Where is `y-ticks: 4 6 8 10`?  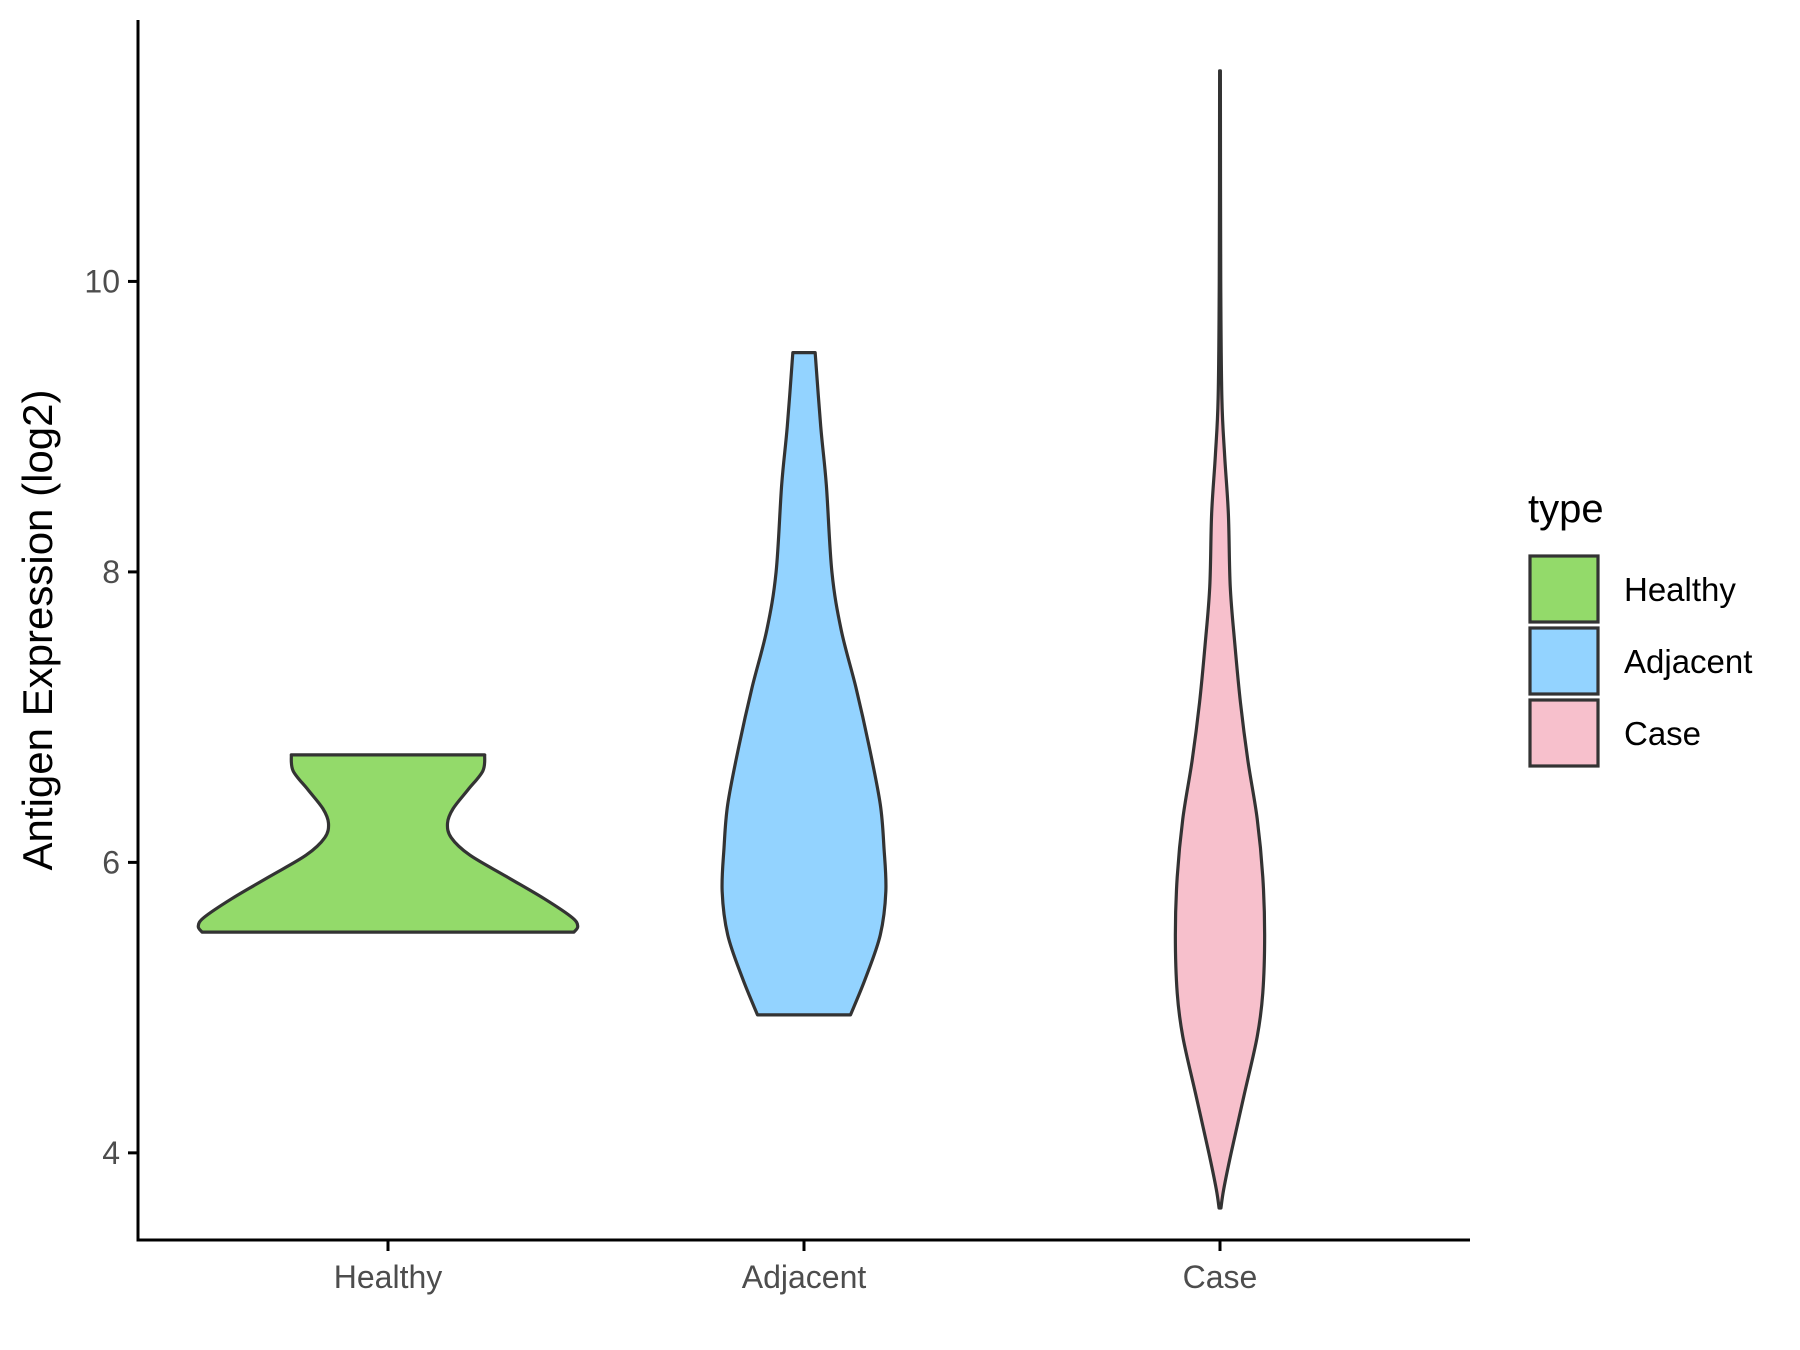 y-ticks: 4 6 8 10 is located at coordinates (111, 717).